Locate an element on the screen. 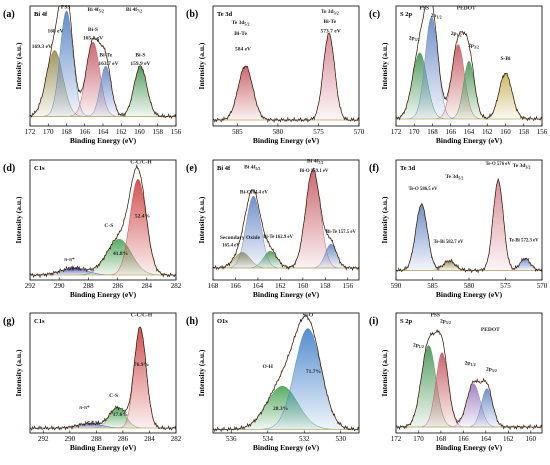 The image size is (550, 465). envelope-g is located at coordinates (103, 377).